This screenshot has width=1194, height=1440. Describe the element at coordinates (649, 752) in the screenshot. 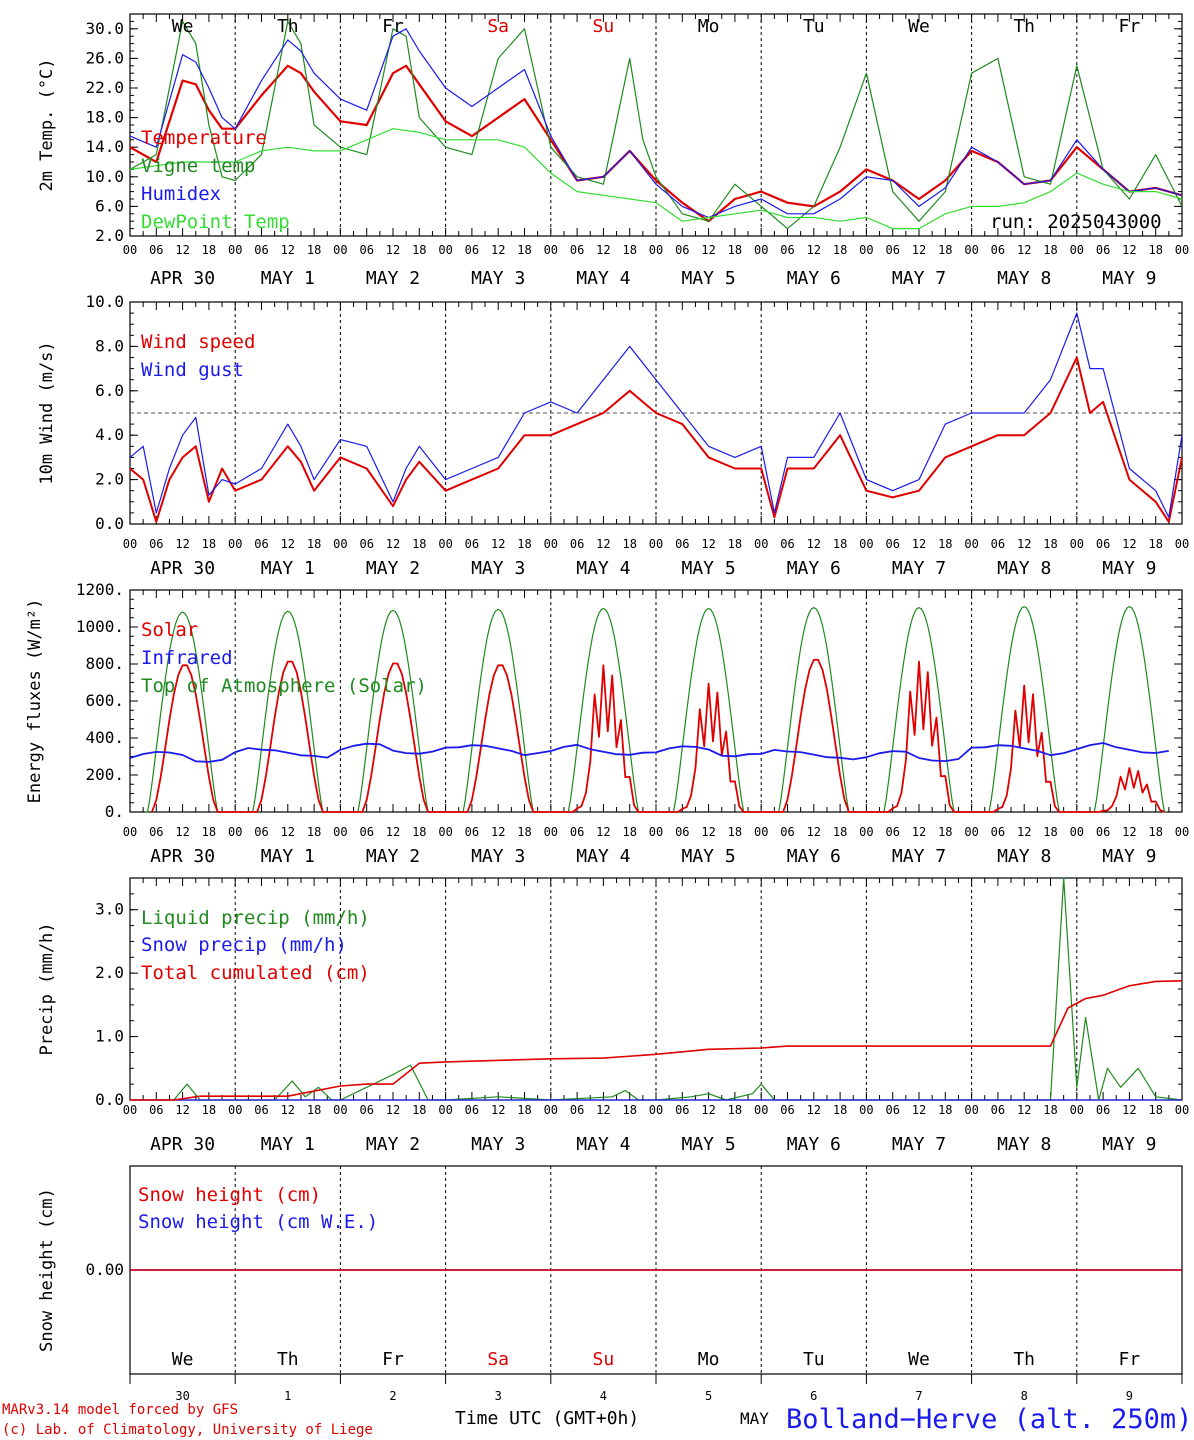

I see `series-infrared` at that location.